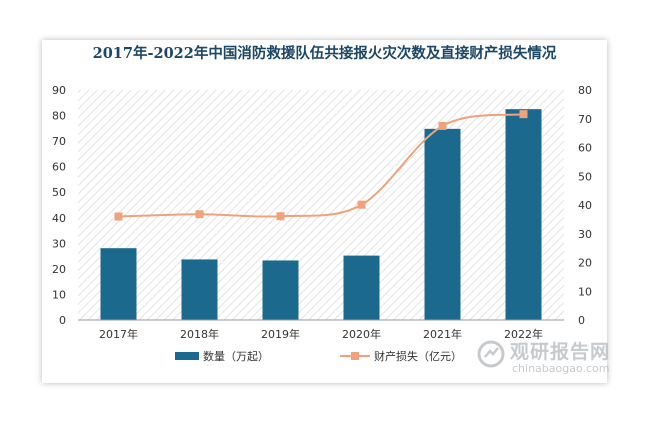  I want to click on x-tick-label: 2019年, so click(280, 334).